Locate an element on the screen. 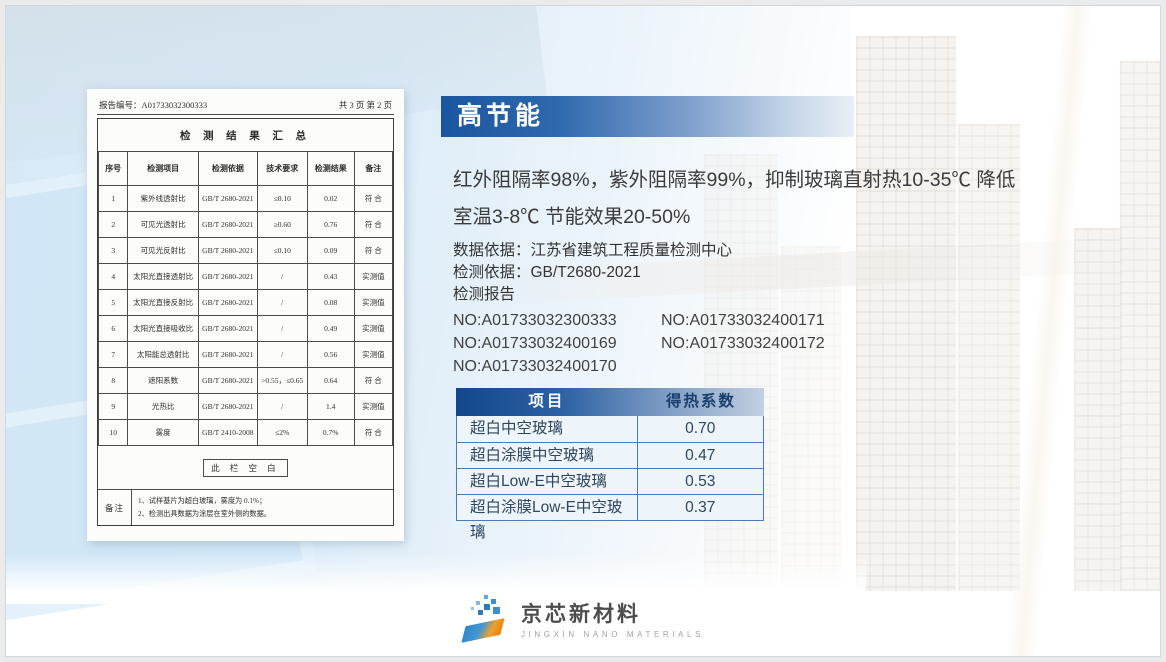  report-table-cell: 10 is located at coordinates (113, 432).